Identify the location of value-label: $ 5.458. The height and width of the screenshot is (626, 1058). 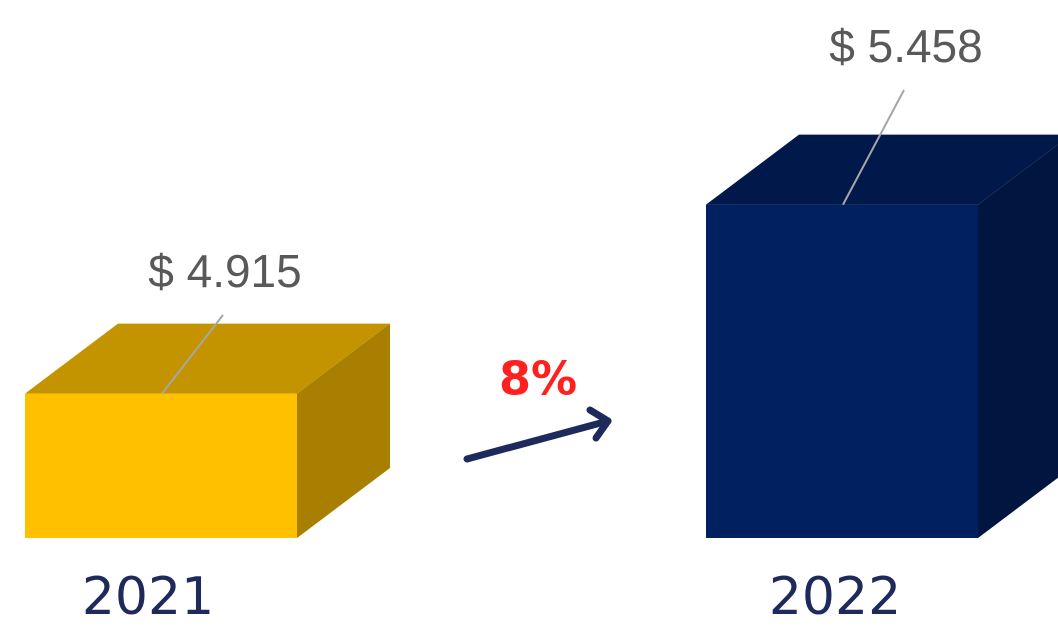
(905, 46).